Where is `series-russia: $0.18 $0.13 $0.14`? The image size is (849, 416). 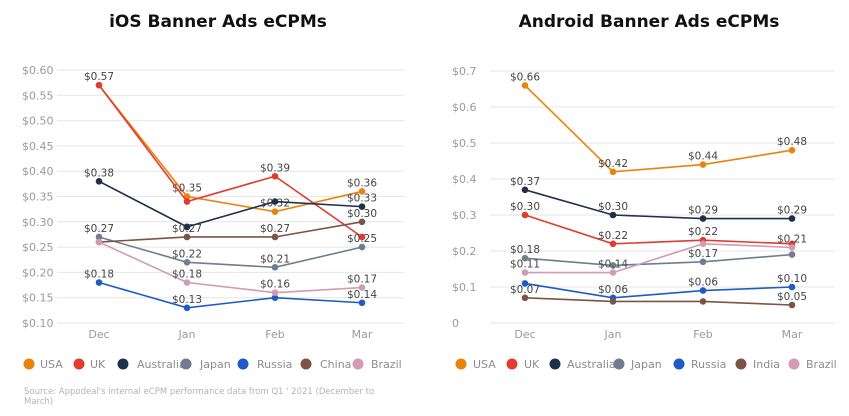 series-russia: $0.18 $0.13 $0.14 is located at coordinates (230, 290).